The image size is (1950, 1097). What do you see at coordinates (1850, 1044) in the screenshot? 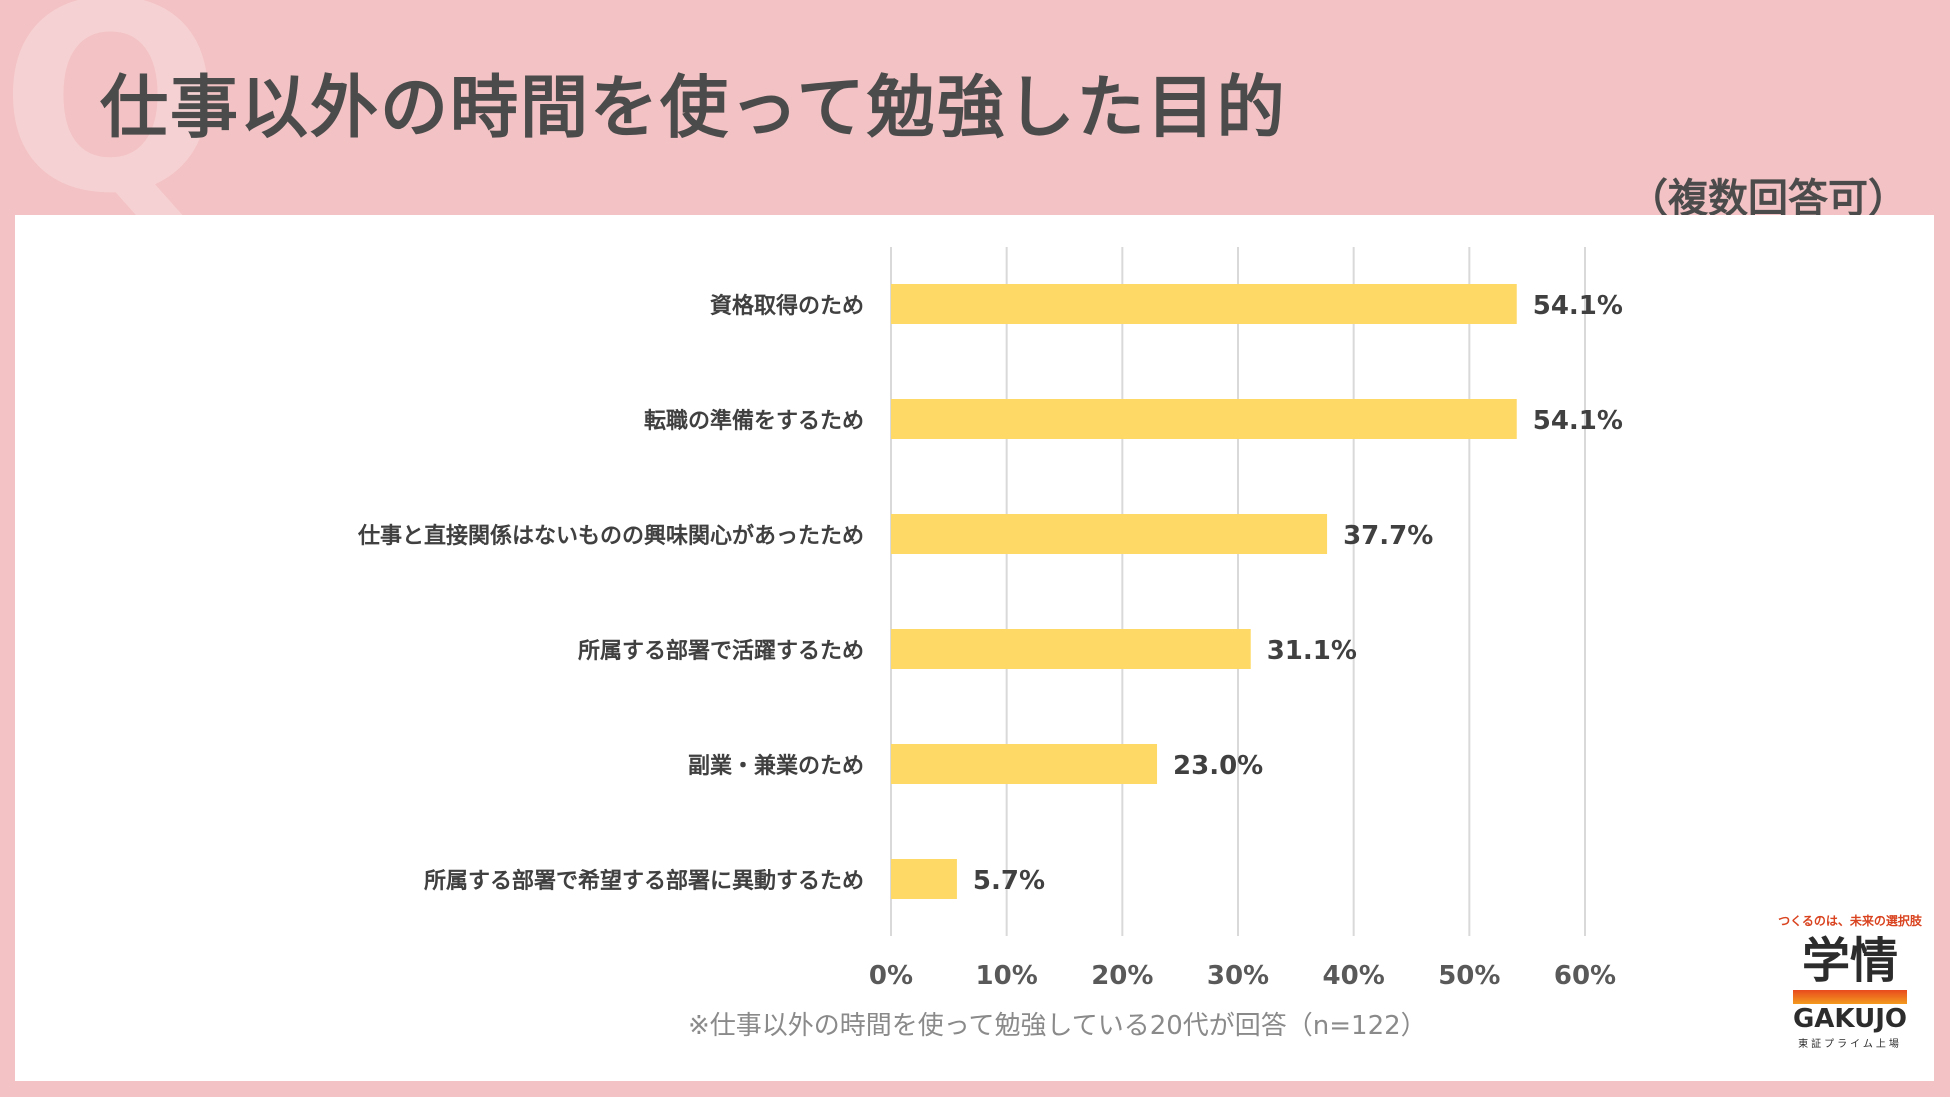
I see `logo-listing: 東証プライム上場` at bounding box center [1850, 1044].